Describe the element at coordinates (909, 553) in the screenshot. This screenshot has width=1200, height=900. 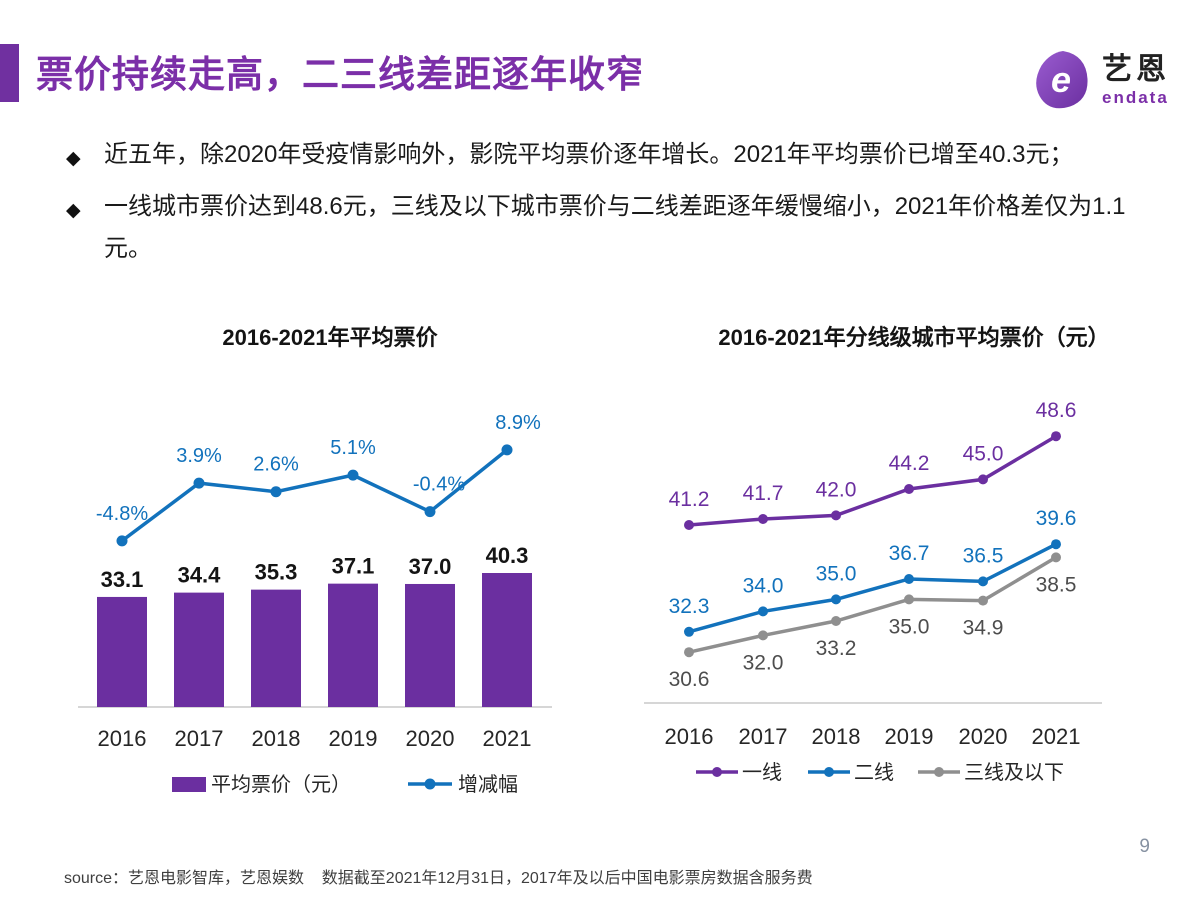
I see `tier-value-label: 36.7` at that location.